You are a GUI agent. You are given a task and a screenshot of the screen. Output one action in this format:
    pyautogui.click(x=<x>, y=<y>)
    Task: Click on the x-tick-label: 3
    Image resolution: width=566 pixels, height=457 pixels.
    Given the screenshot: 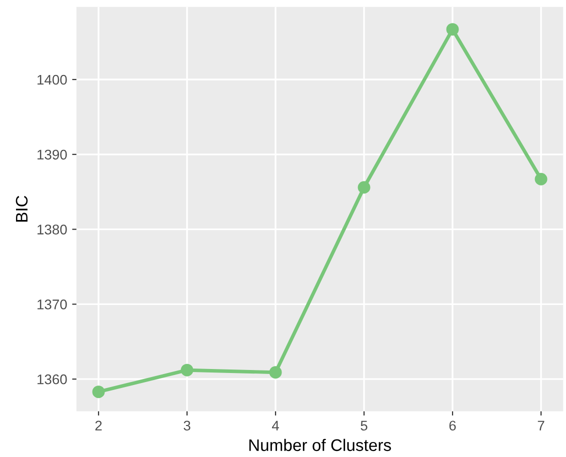 What is the action you would take?
    pyautogui.click(x=187, y=425)
    